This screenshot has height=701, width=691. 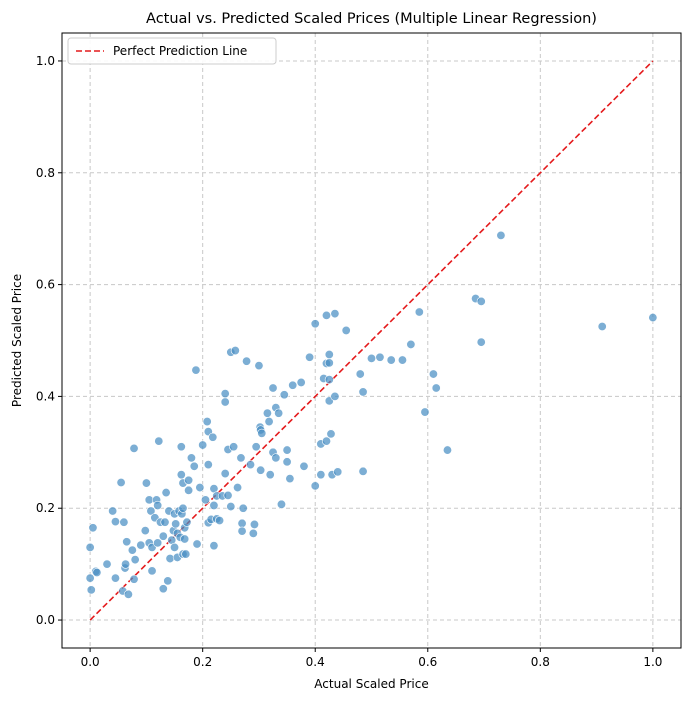 I want to click on y-axis-label: Predicted Scaled Price, so click(x=17, y=340).